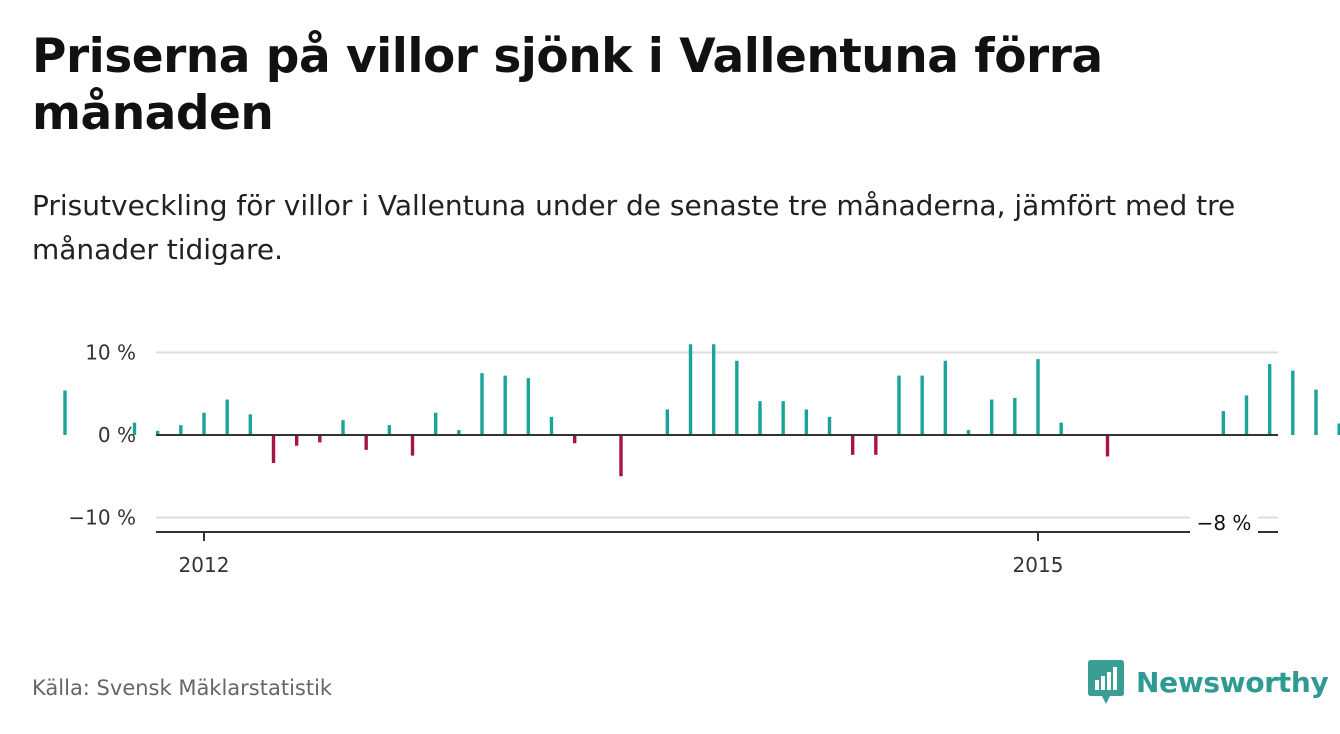 The height and width of the screenshot is (734, 1340). I want to click on end-value-label: −8 %, so click(1224, 523).